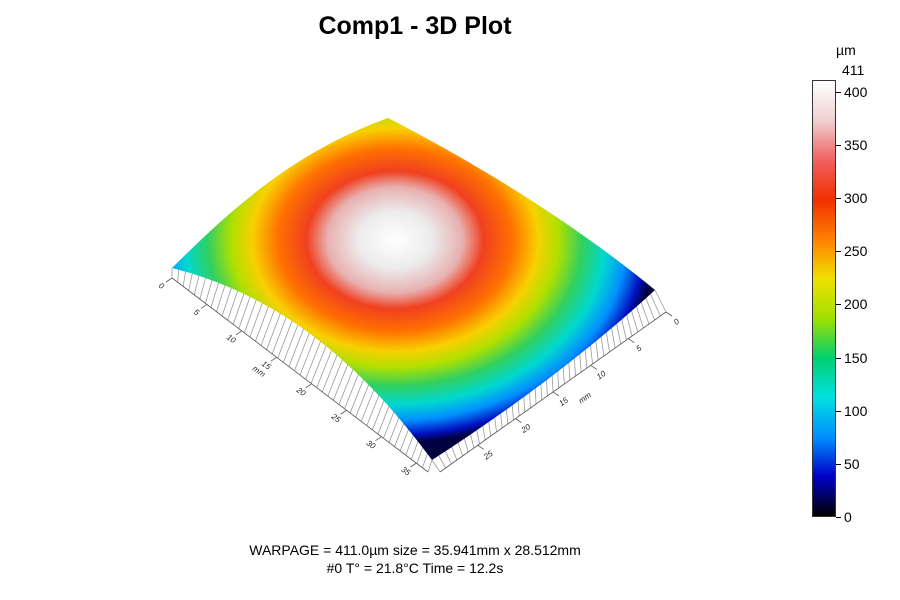  What do you see at coordinates (585, 397) in the screenshot?
I see `y-axis-label: mm` at bounding box center [585, 397].